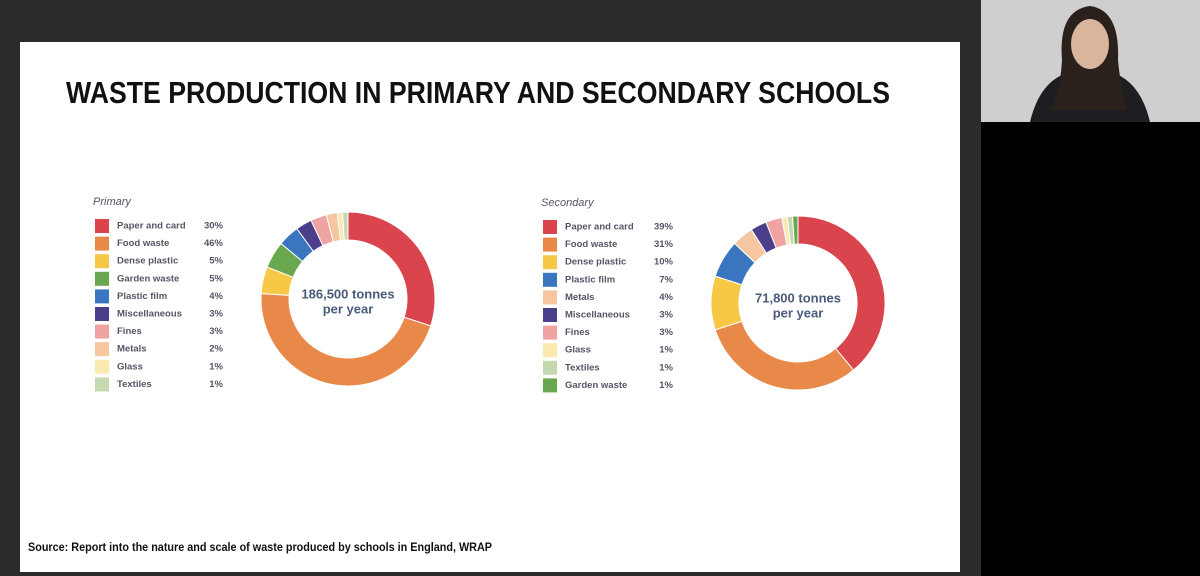 This screenshot has width=1200, height=576. Describe the element at coordinates (1090, 349) in the screenshot. I see `webcam-empty` at that location.